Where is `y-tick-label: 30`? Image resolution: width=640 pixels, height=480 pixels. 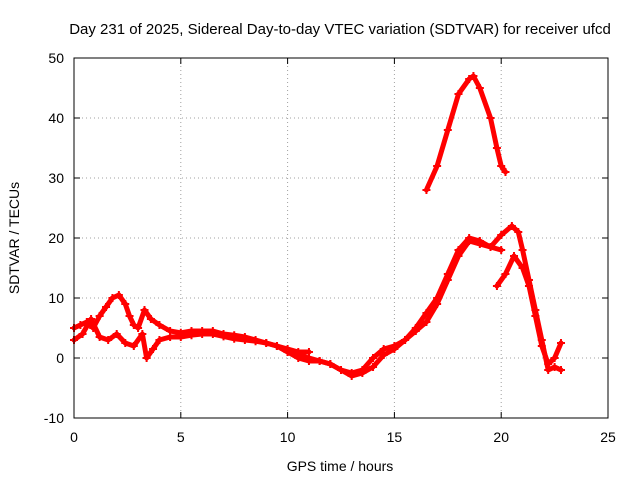 y-tick-label: 30 is located at coordinates (56, 178).